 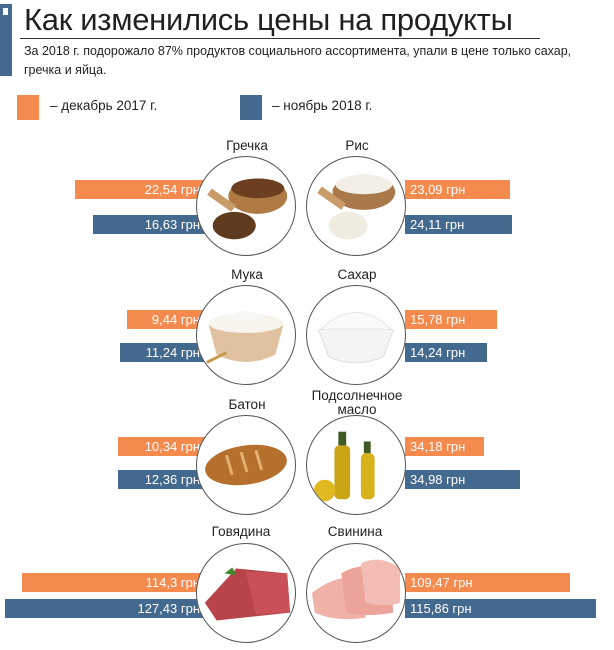 What do you see at coordinates (451, 319) in the screenshot?
I see `bar-sugar-dec2017: 15,78 грн` at bounding box center [451, 319].